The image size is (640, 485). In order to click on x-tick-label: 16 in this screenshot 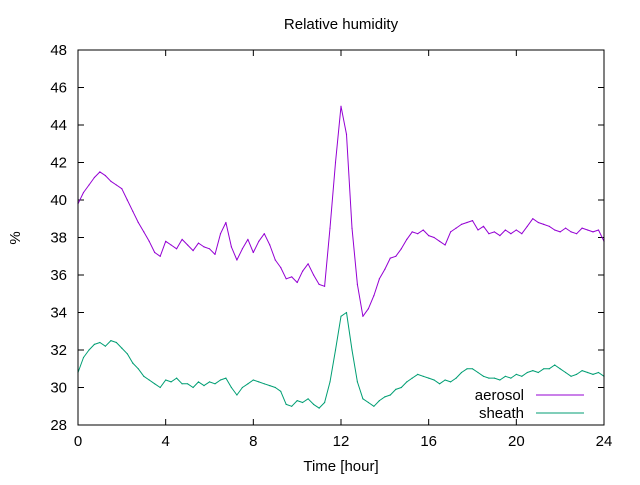, I will do `click(428, 441)`.